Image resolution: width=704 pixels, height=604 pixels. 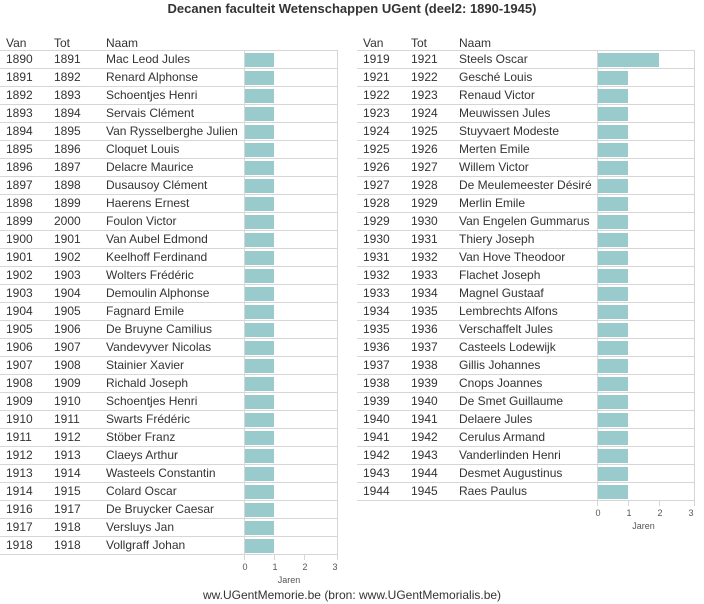 I want to click on cell-tot: 1914, so click(x=67, y=473).